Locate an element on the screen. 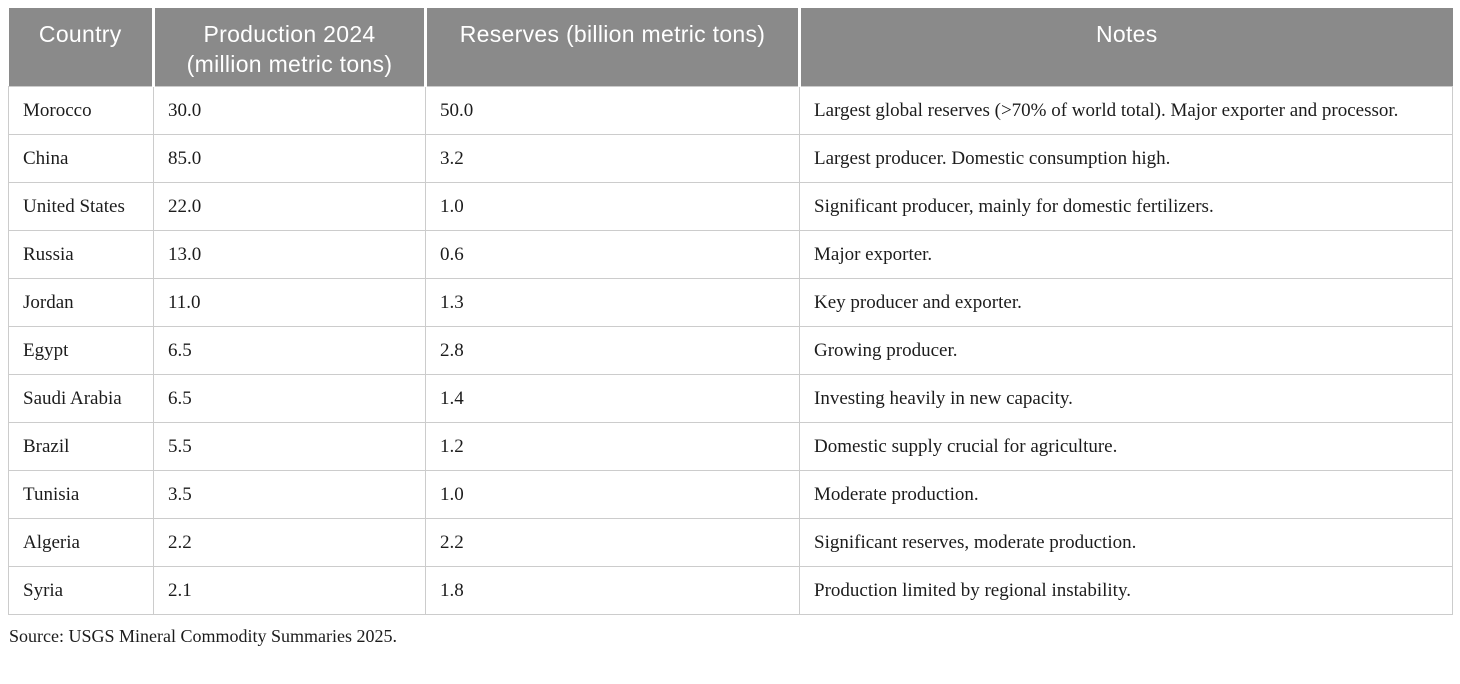 Image resolution: width=1460 pixels, height=684 pixels. header-notes: Notes is located at coordinates (1126, 47).